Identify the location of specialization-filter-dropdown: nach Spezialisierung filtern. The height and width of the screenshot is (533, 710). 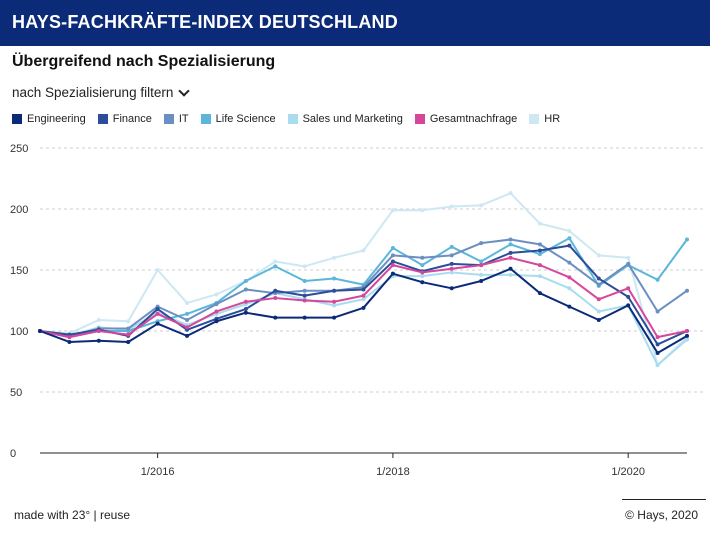
(101, 92).